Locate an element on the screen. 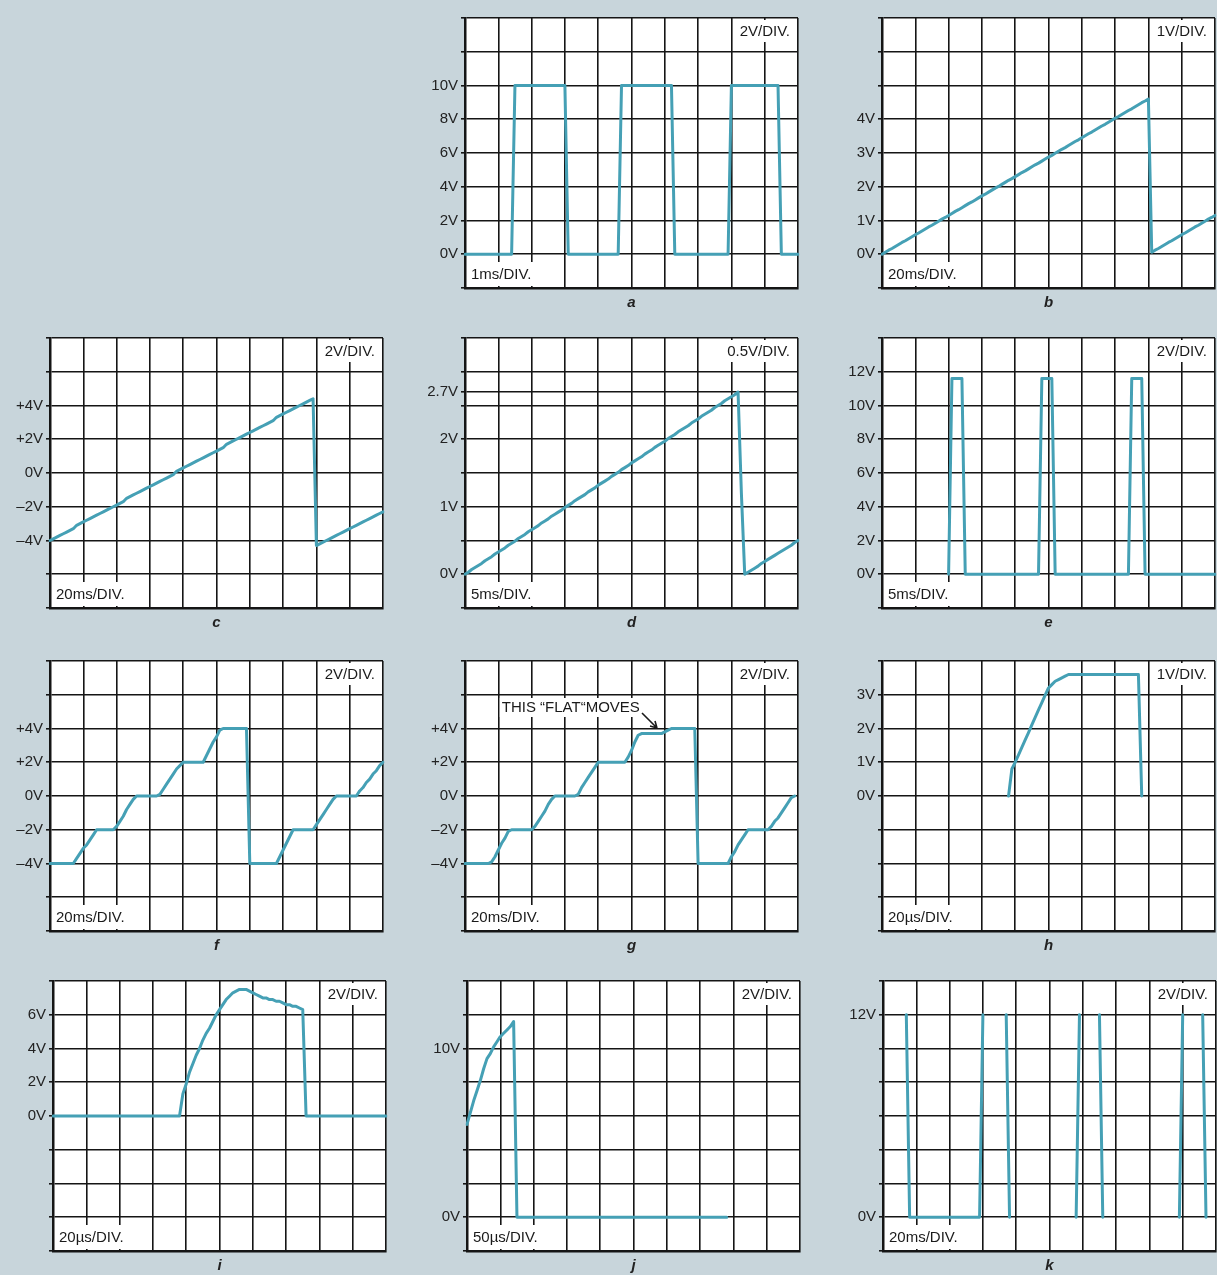 Image resolution: width=1217 pixels, height=1275 pixels. x-axis-title: e is located at coordinates (1048, 622).